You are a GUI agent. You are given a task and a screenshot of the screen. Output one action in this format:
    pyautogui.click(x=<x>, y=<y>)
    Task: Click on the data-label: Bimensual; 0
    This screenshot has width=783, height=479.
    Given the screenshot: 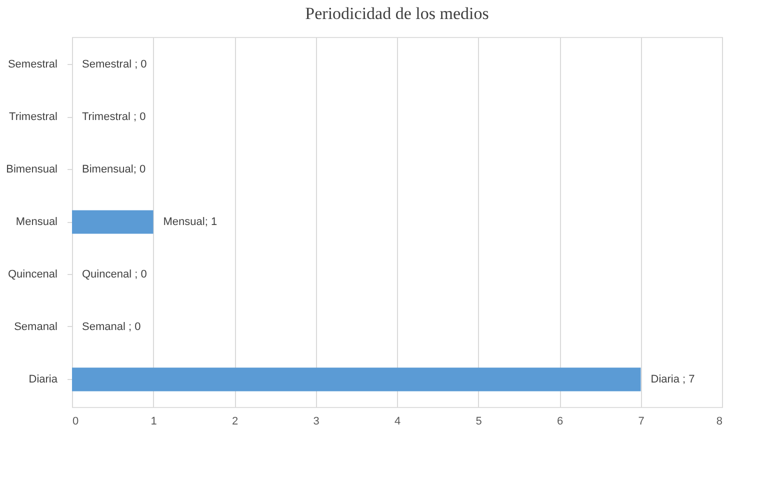 What is the action you would take?
    pyautogui.click(x=114, y=170)
    